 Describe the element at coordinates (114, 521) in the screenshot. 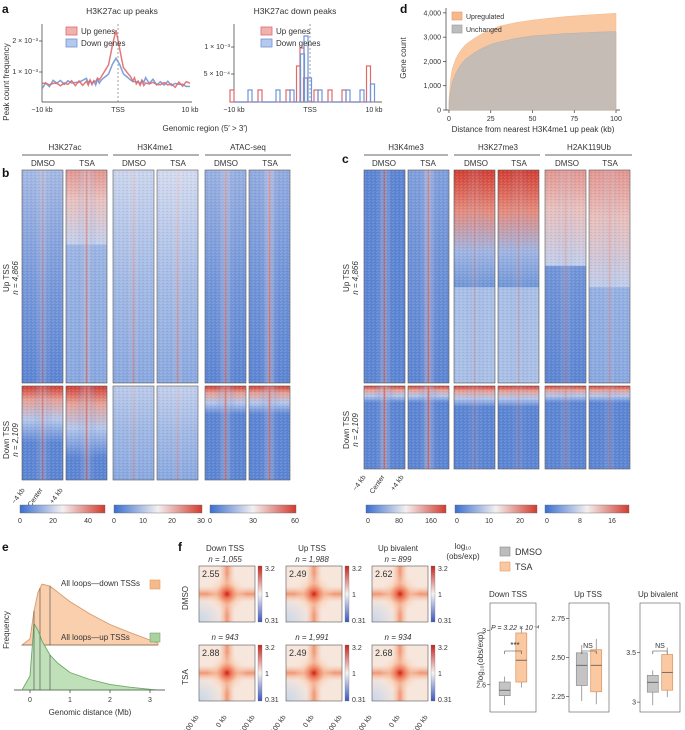

I see `b-cb2-tick: 0` at that location.